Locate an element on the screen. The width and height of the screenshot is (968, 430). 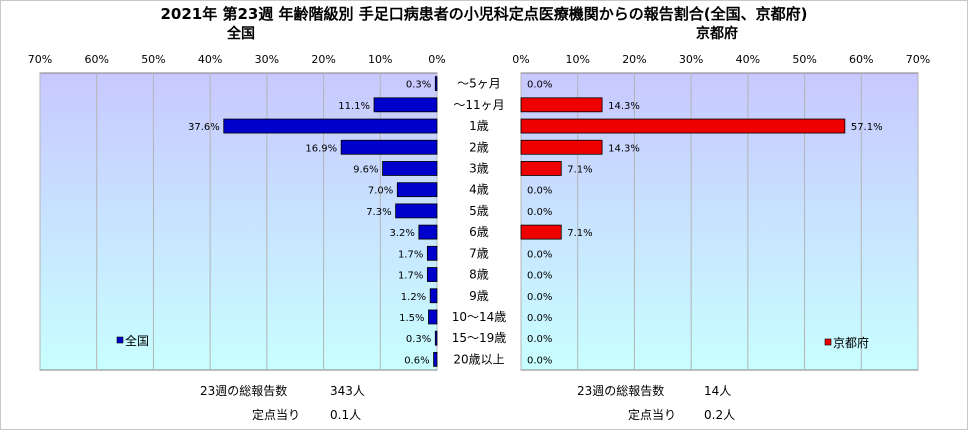
right-tick-label: 40% is located at coordinates (748, 59).